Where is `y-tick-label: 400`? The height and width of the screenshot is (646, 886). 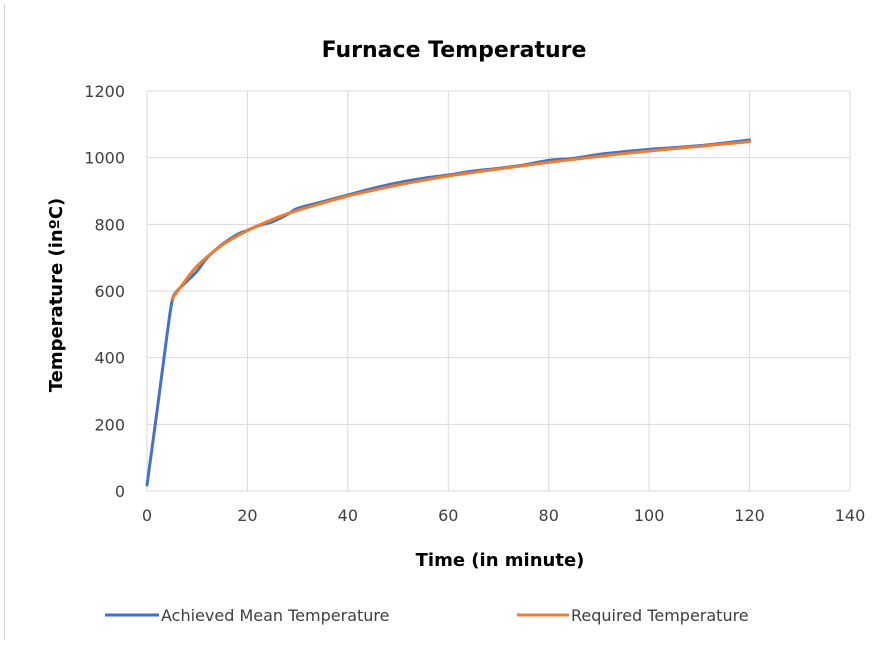
y-tick-label: 400 is located at coordinates (109, 358).